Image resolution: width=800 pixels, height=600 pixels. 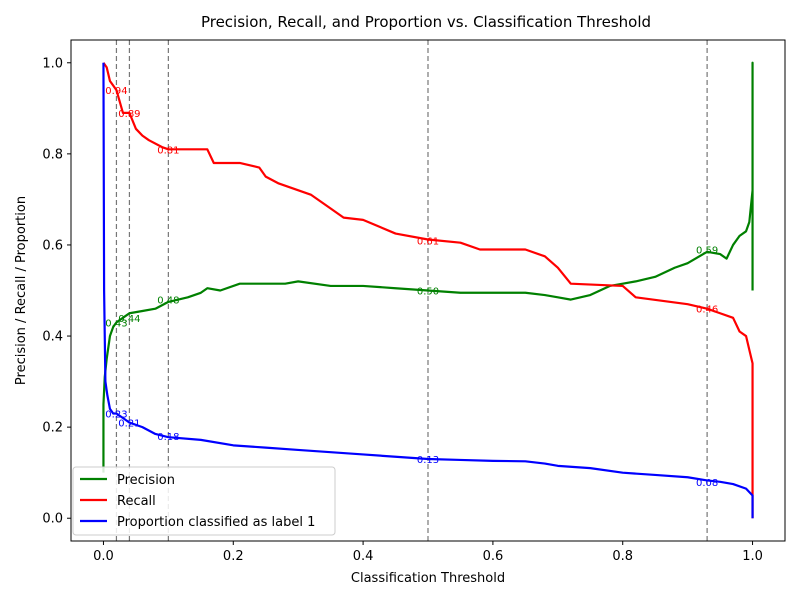 I want to click on x-tick-label-3: 0.6, so click(x=493, y=556).